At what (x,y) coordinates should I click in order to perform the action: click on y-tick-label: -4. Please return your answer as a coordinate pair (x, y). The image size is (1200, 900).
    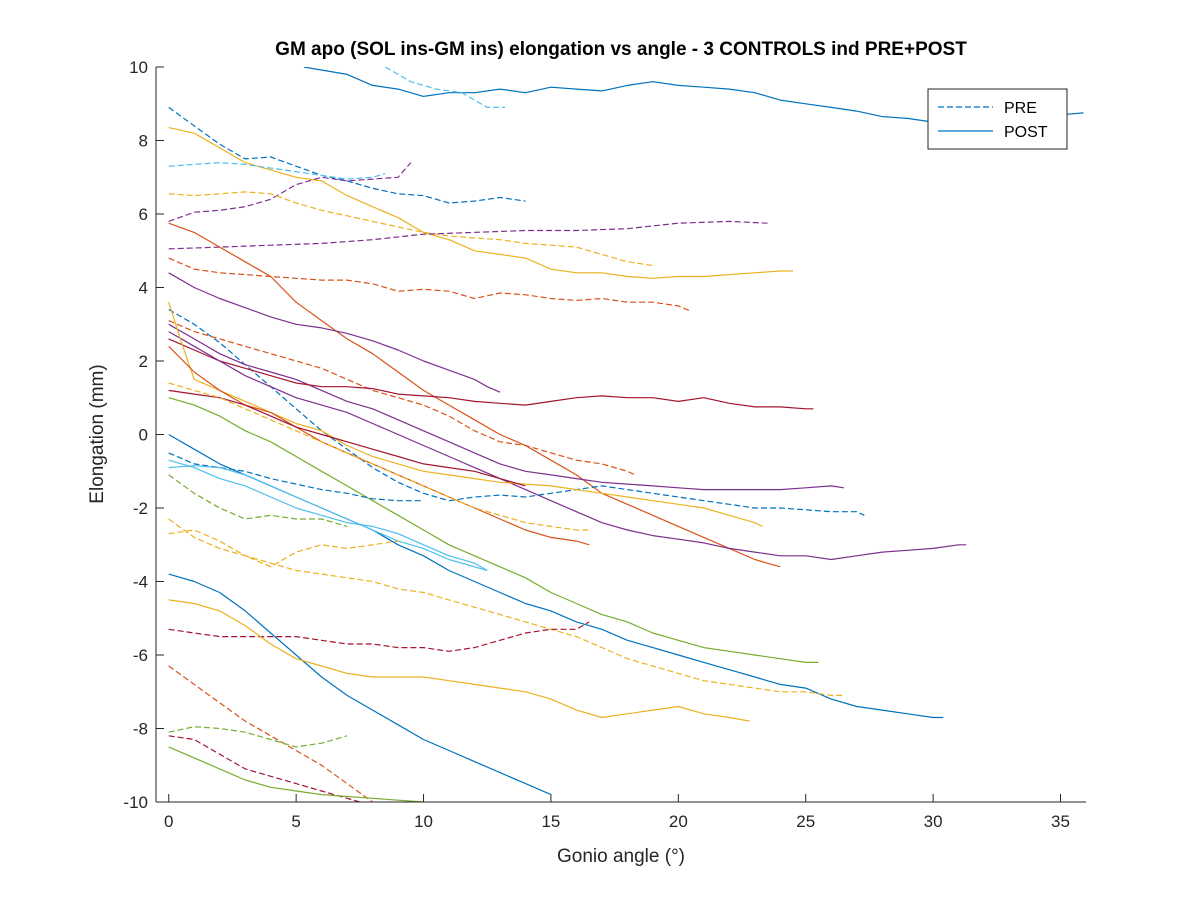
    Looking at the image, I should click on (140, 582).